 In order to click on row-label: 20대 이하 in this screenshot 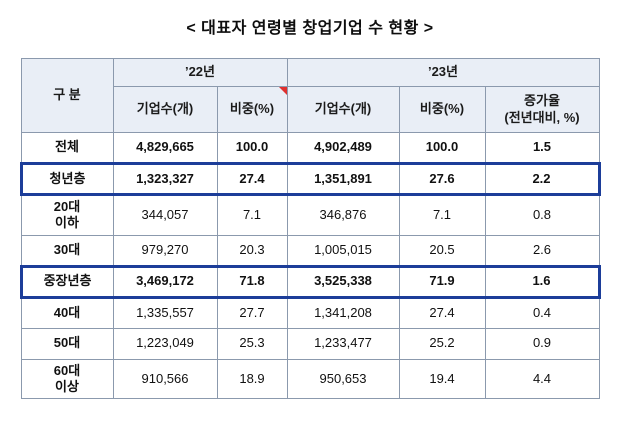, I will do `click(67, 215)`.